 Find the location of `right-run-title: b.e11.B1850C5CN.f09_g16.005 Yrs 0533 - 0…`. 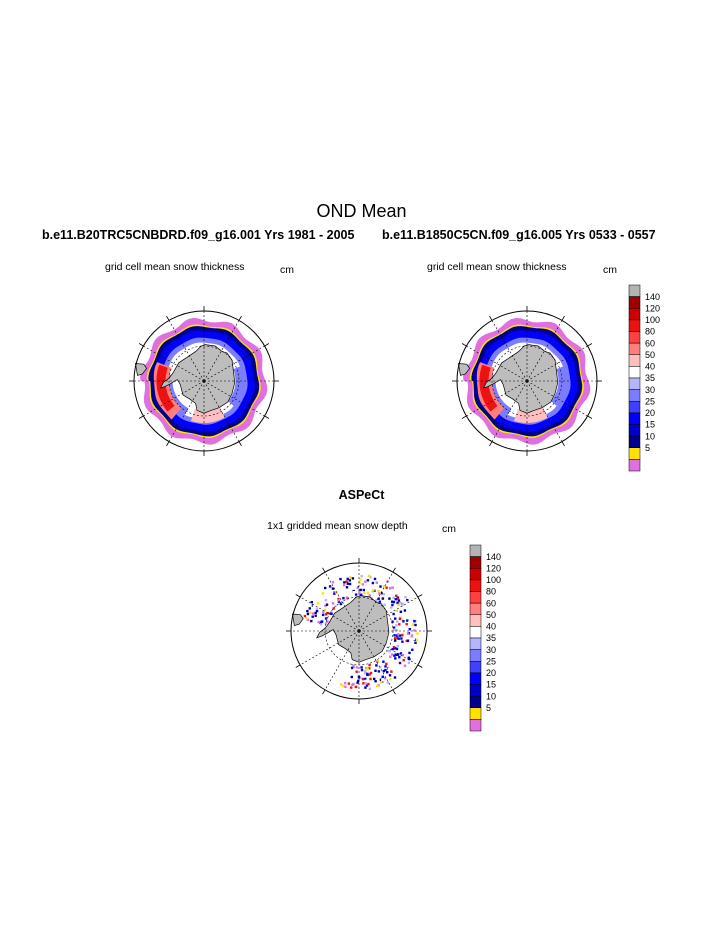

right-run-title: b.e11.B1850C5CN.f09_g16.005 Yrs 0533 - 0… is located at coordinates (519, 235).